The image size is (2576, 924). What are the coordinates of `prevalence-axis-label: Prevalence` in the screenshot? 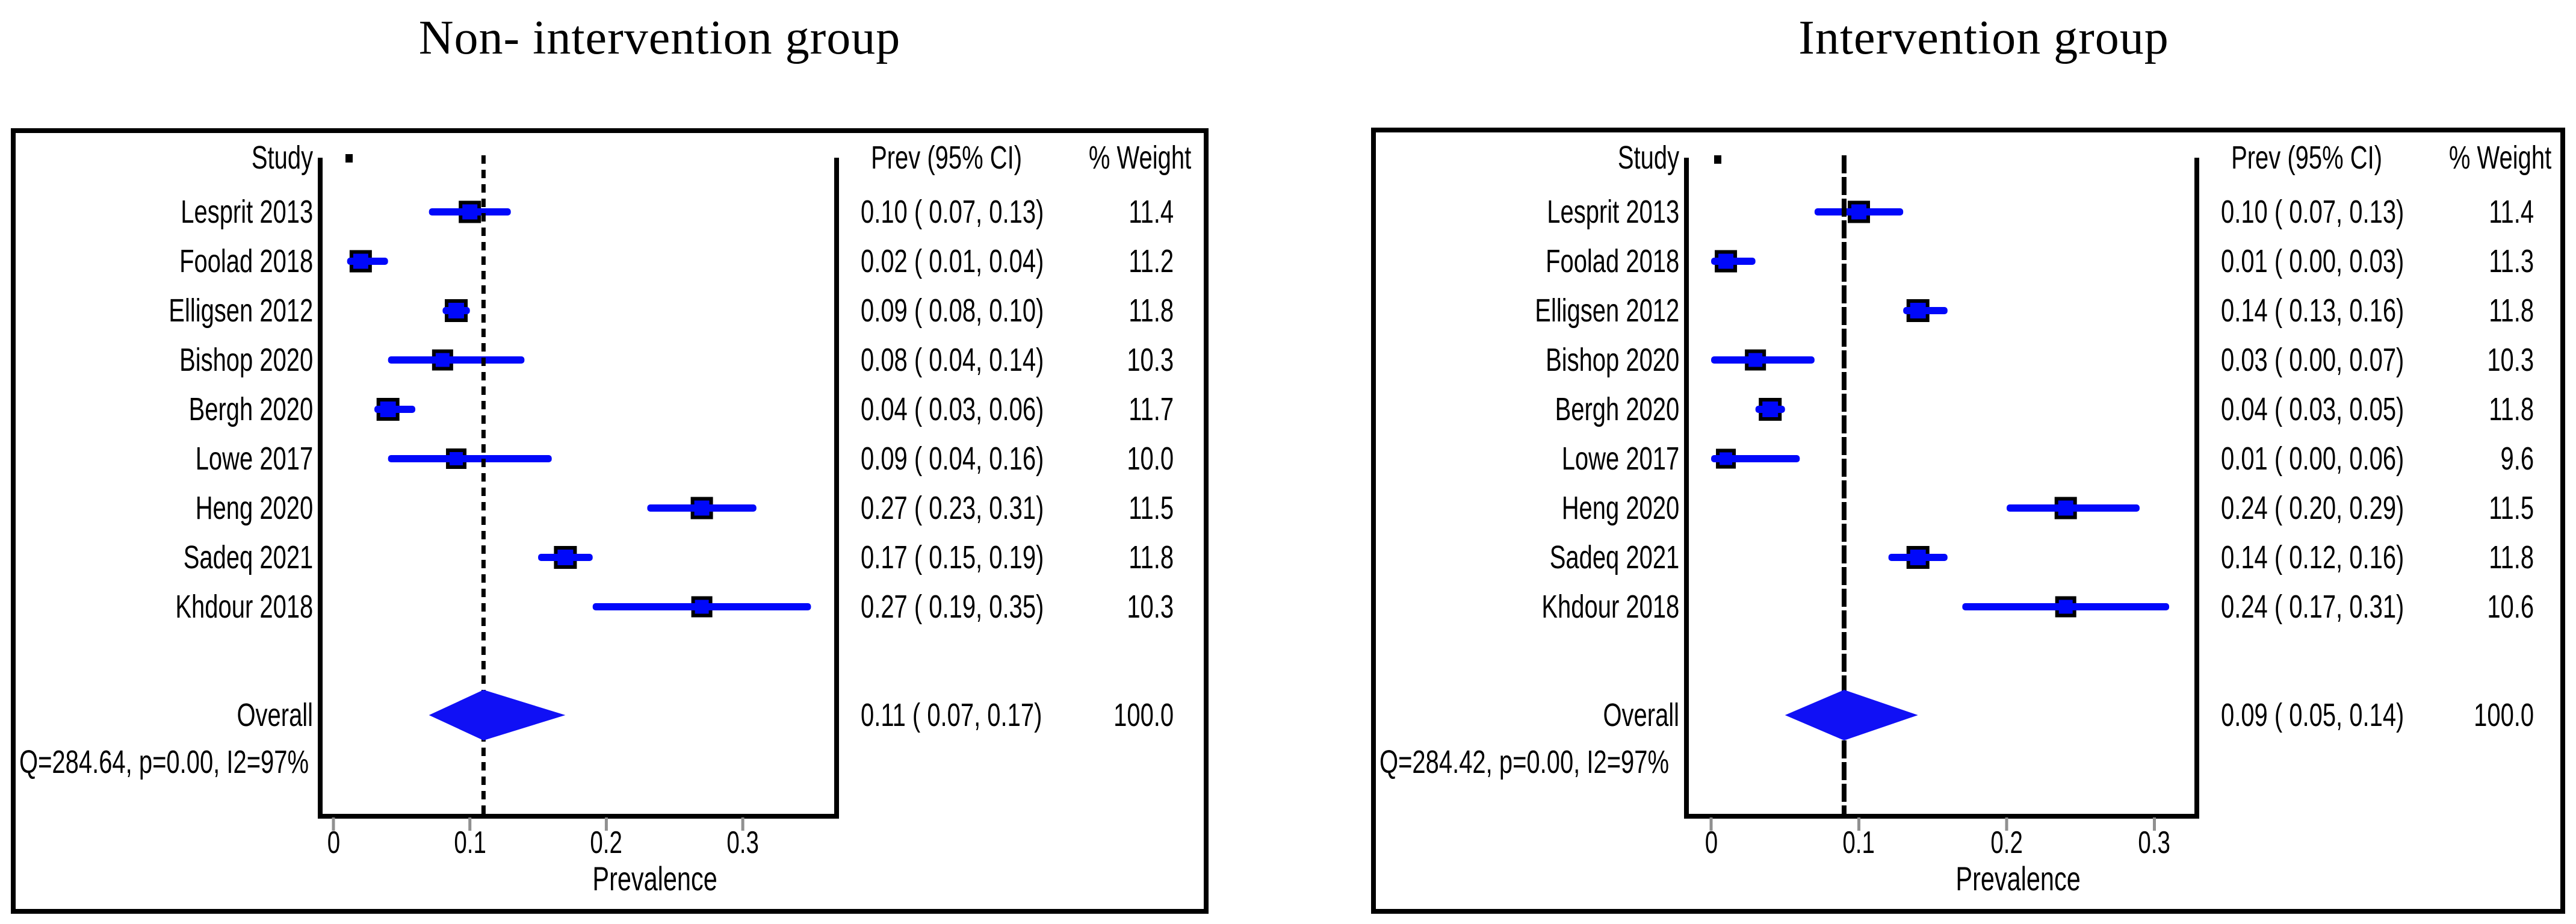 It's located at (654, 879).